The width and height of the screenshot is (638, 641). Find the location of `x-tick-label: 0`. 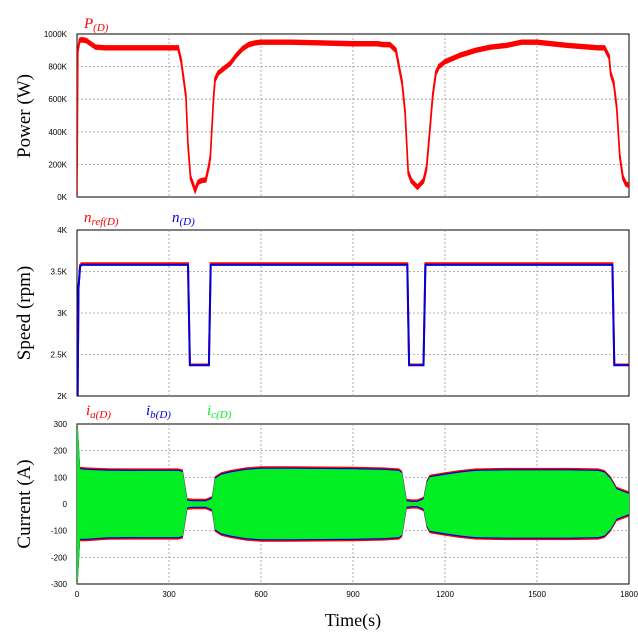

x-tick-label: 0 is located at coordinates (77, 594).